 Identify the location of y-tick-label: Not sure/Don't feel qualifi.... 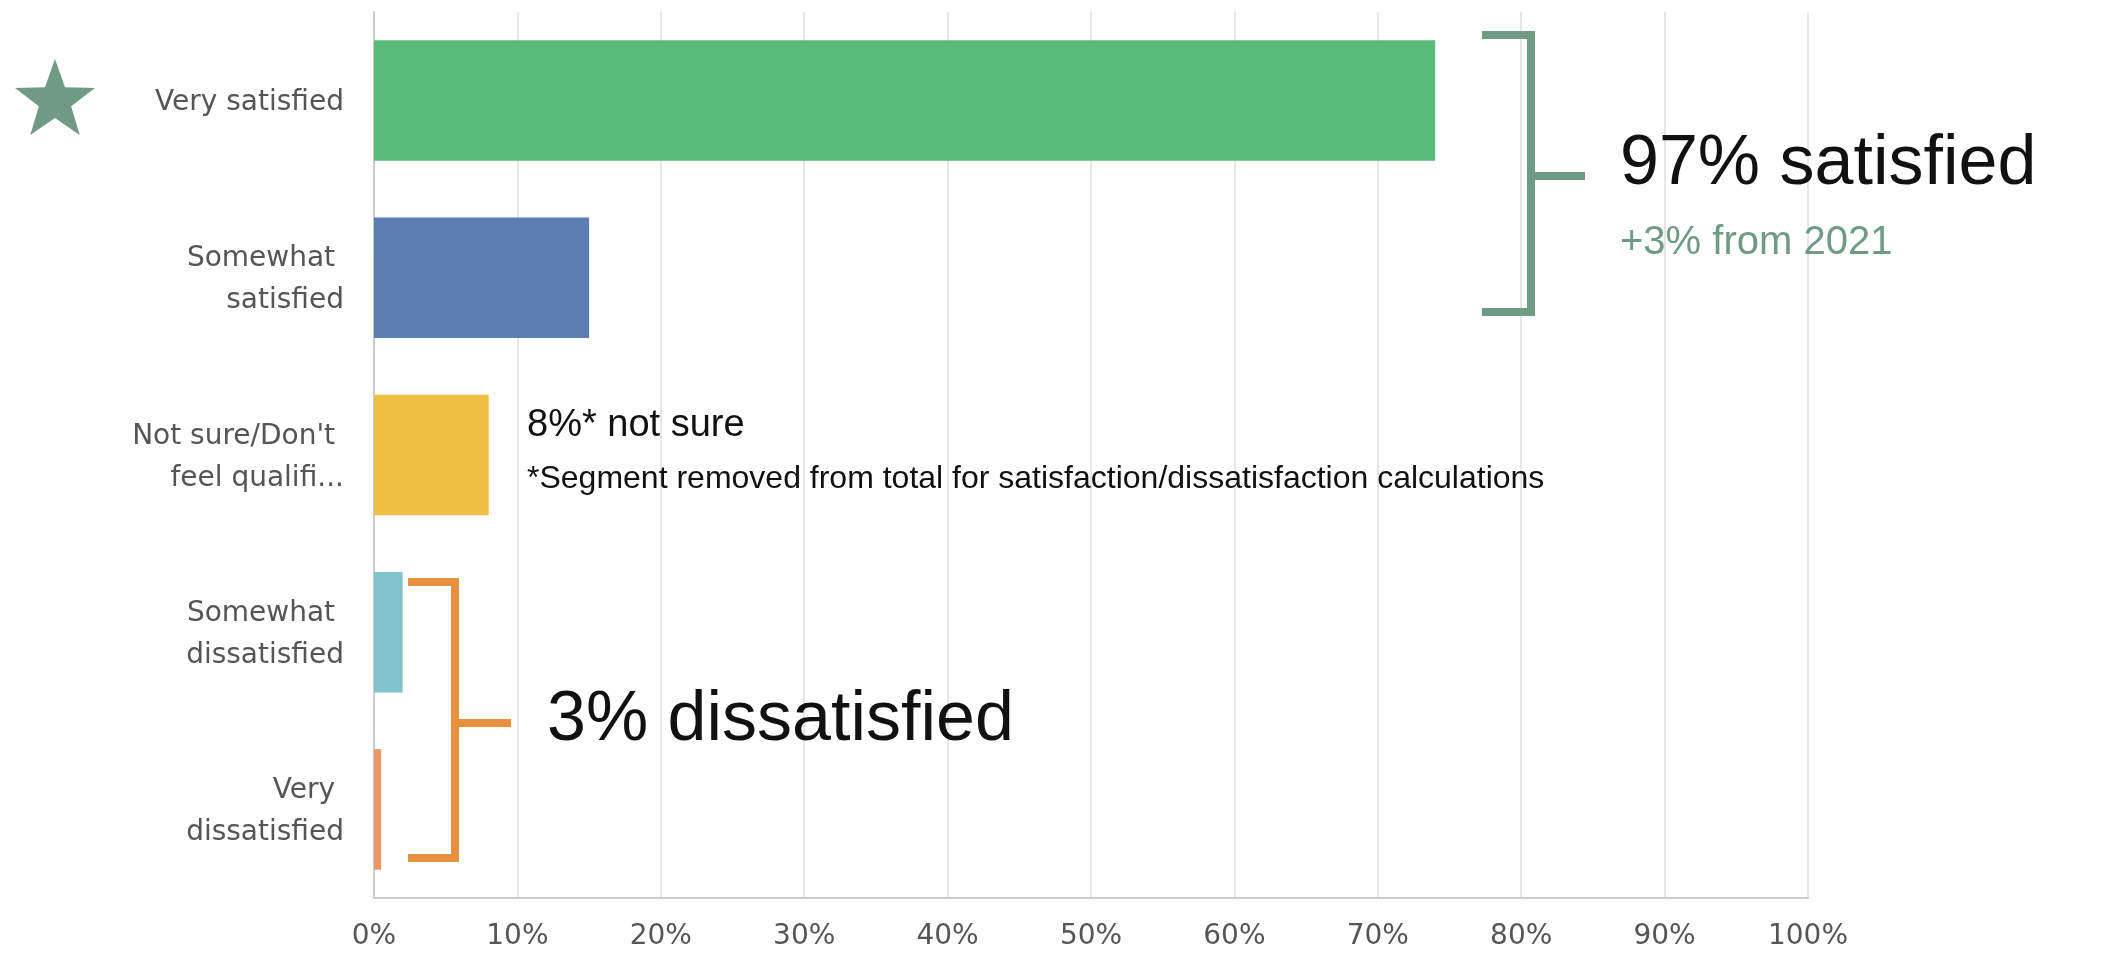
(238, 455).